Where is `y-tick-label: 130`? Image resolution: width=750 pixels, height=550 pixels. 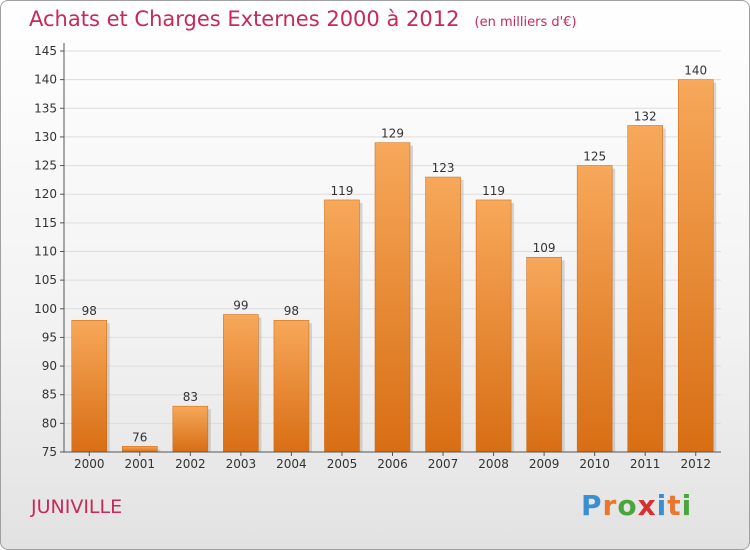 y-tick-label: 130 is located at coordinates (45, 137).